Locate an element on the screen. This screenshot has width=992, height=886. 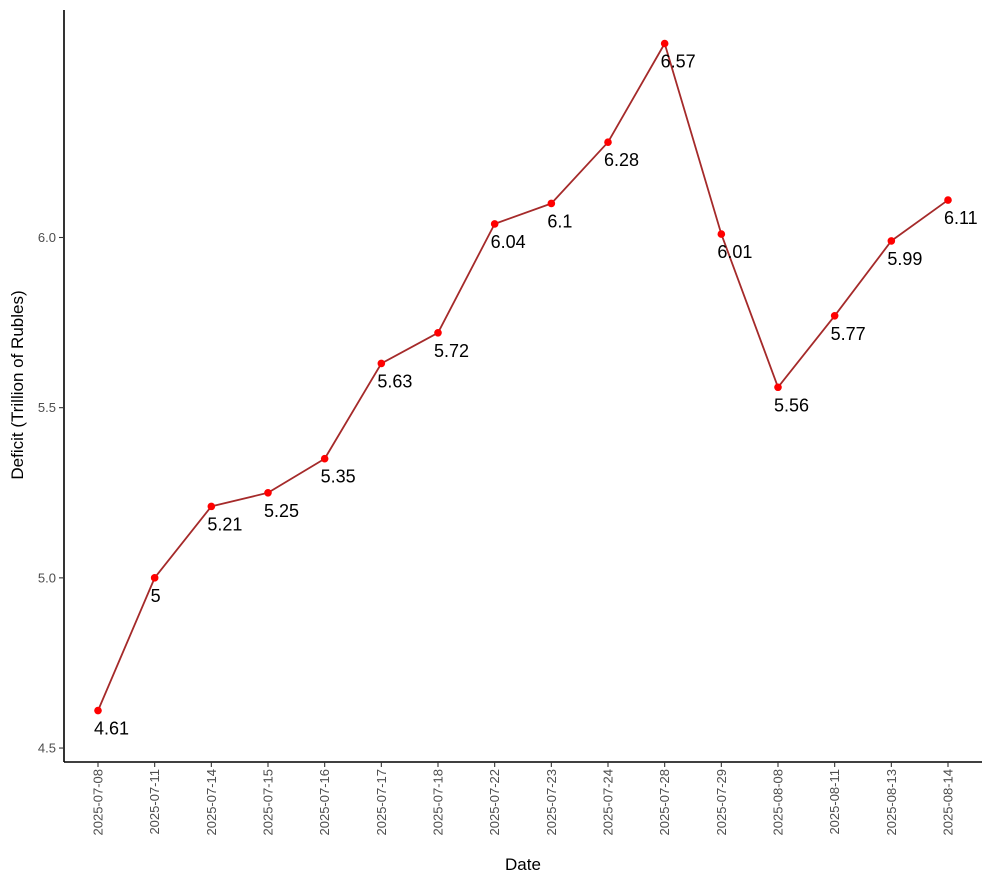
x-tick-label: 2025-07-24 is located at coordinates (608, 802).